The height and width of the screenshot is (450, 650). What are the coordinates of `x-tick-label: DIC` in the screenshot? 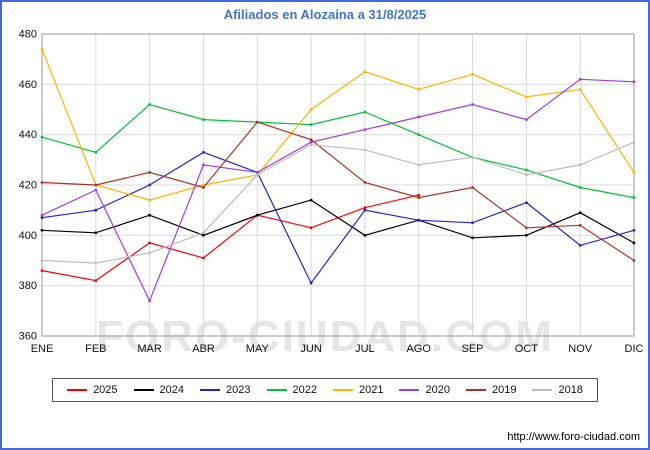 It's located at (634, 349).